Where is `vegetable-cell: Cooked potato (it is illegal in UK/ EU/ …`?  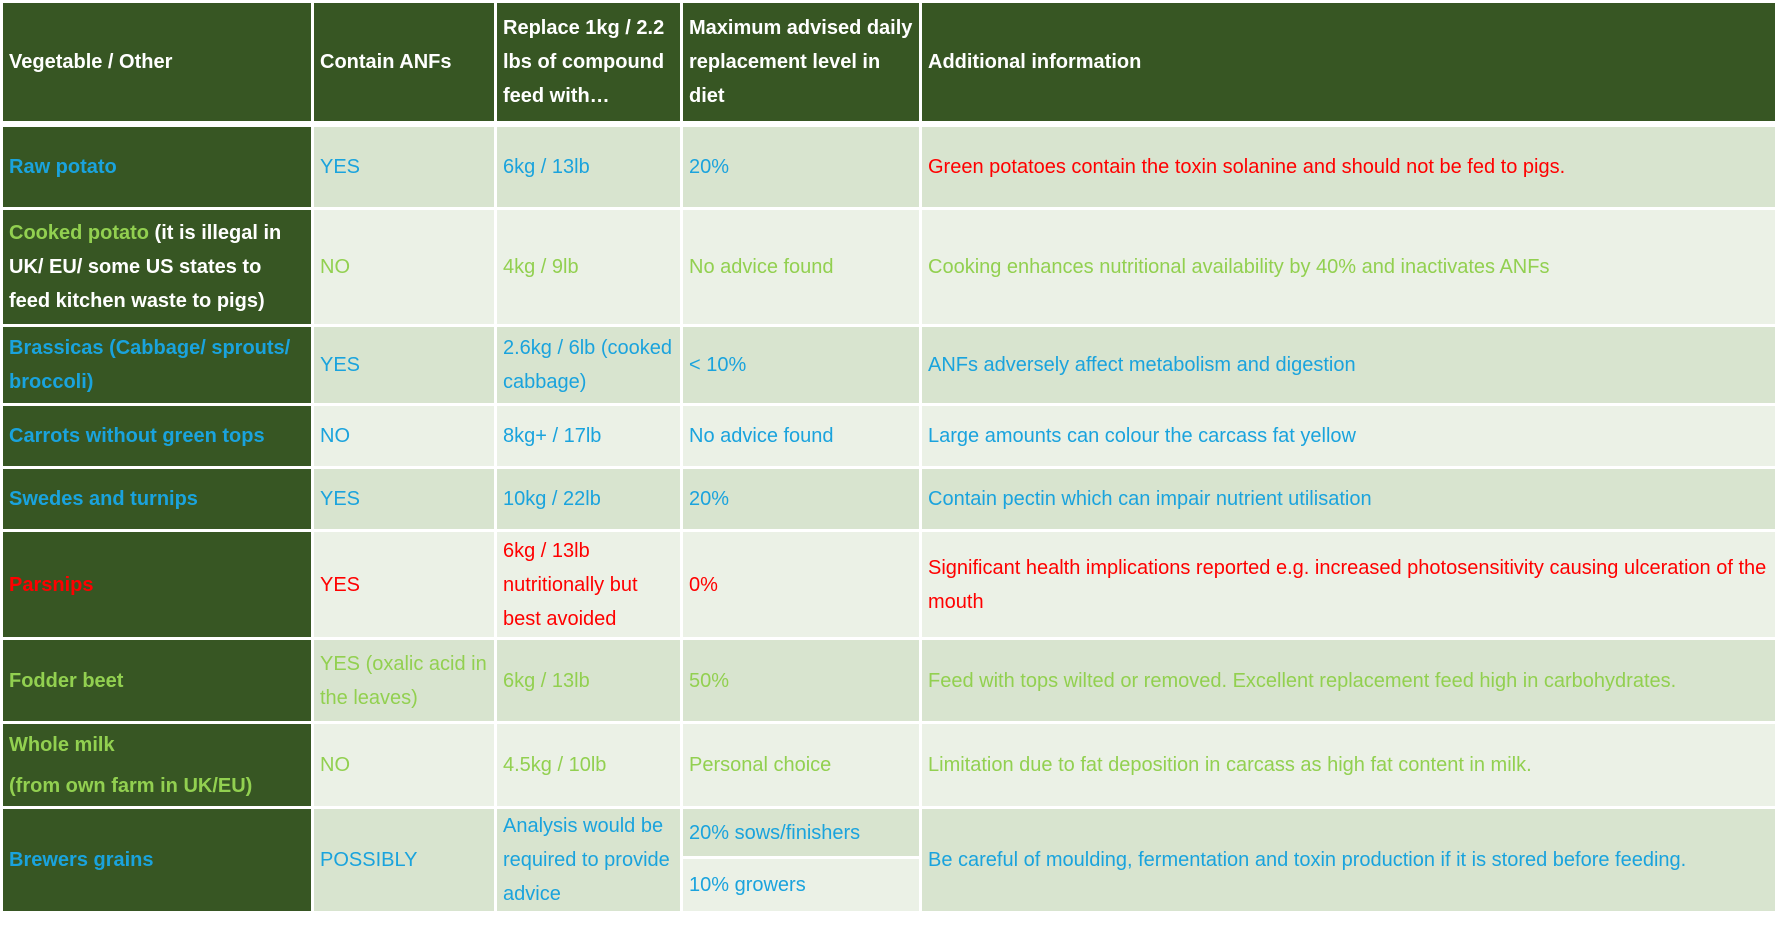 vegetable-cell: Cooked potato (it is illegal in UK/ EU/ … is located at coordinates (157, 267).